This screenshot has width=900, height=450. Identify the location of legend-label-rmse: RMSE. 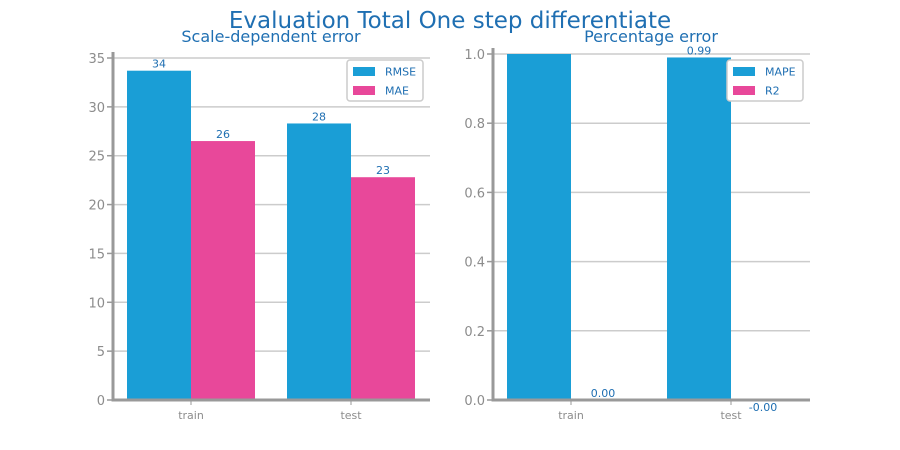
(400, 72).